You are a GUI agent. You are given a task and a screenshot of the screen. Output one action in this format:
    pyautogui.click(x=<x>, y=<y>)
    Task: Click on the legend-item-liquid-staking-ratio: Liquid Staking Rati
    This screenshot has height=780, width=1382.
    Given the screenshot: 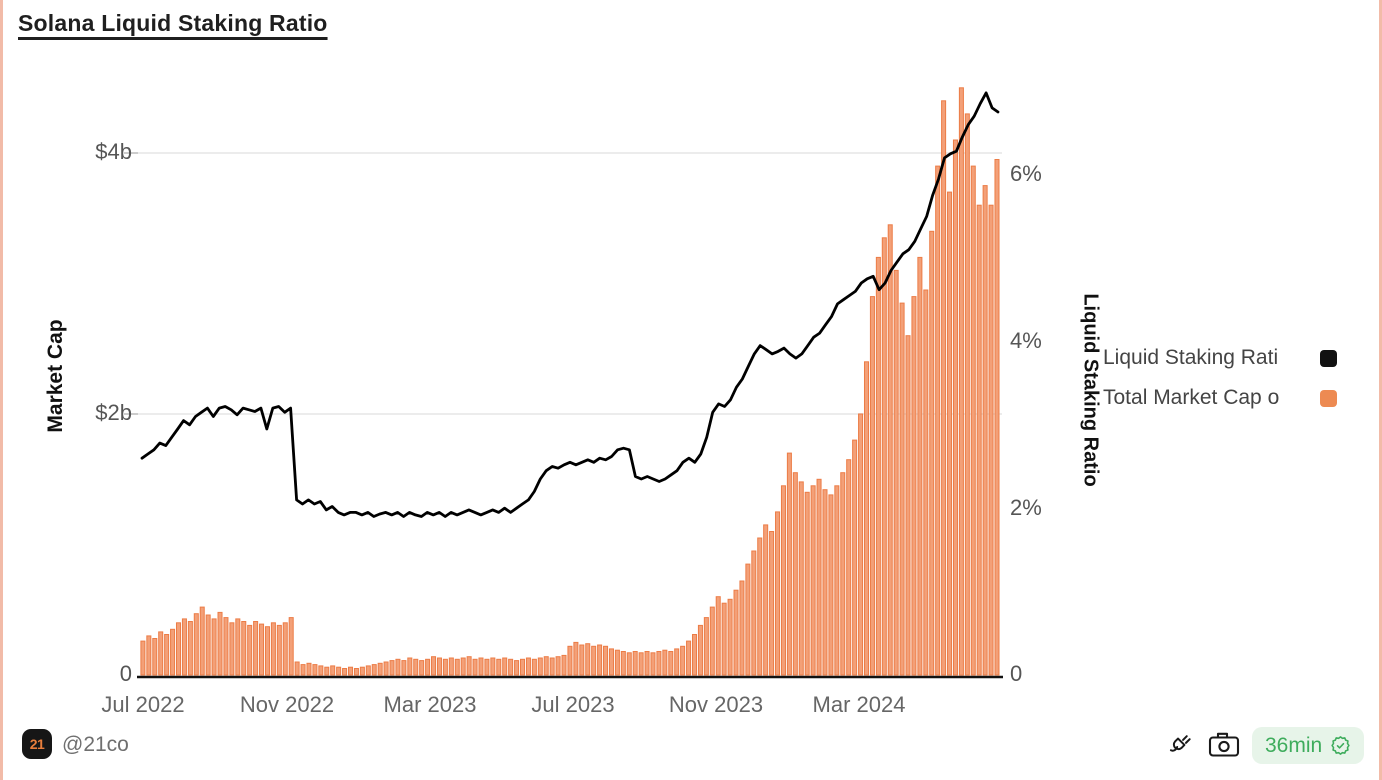 What is the action you would take?
    pyautogui.click(x=1220, y=358)
    